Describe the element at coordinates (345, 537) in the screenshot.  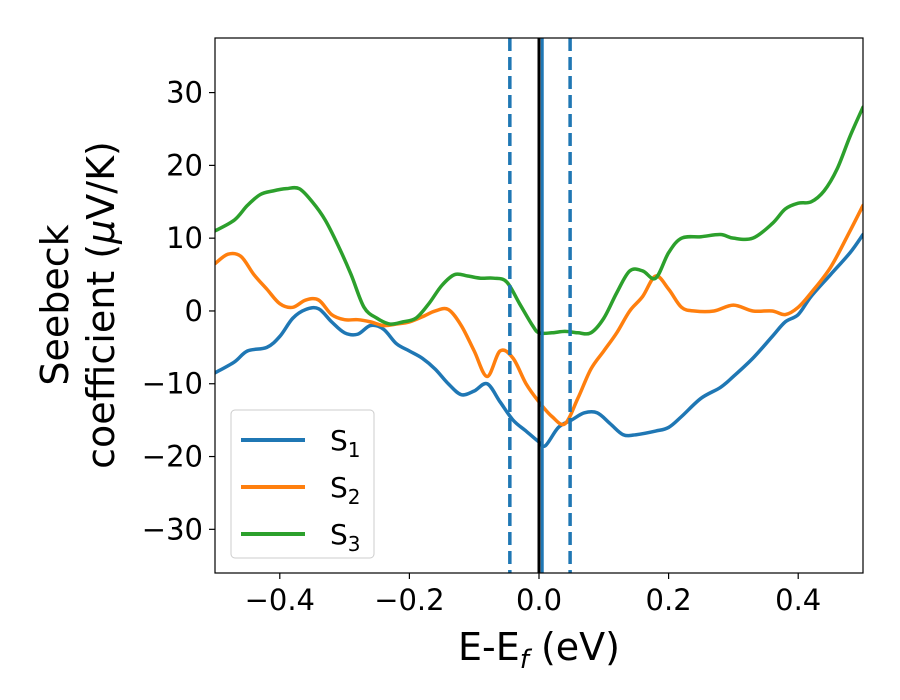
I see `legend-label-s3: S3` at that location.